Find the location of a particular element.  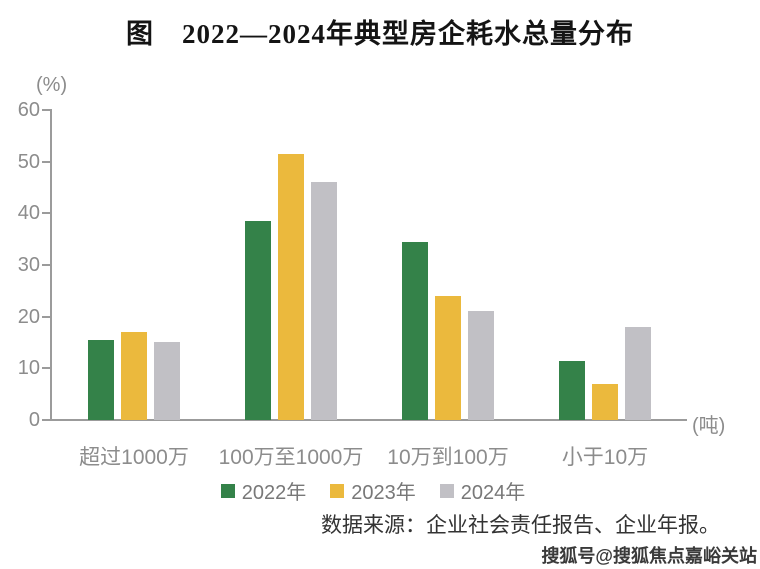

bar-2024-group2 is located at coordinates (324, 301).